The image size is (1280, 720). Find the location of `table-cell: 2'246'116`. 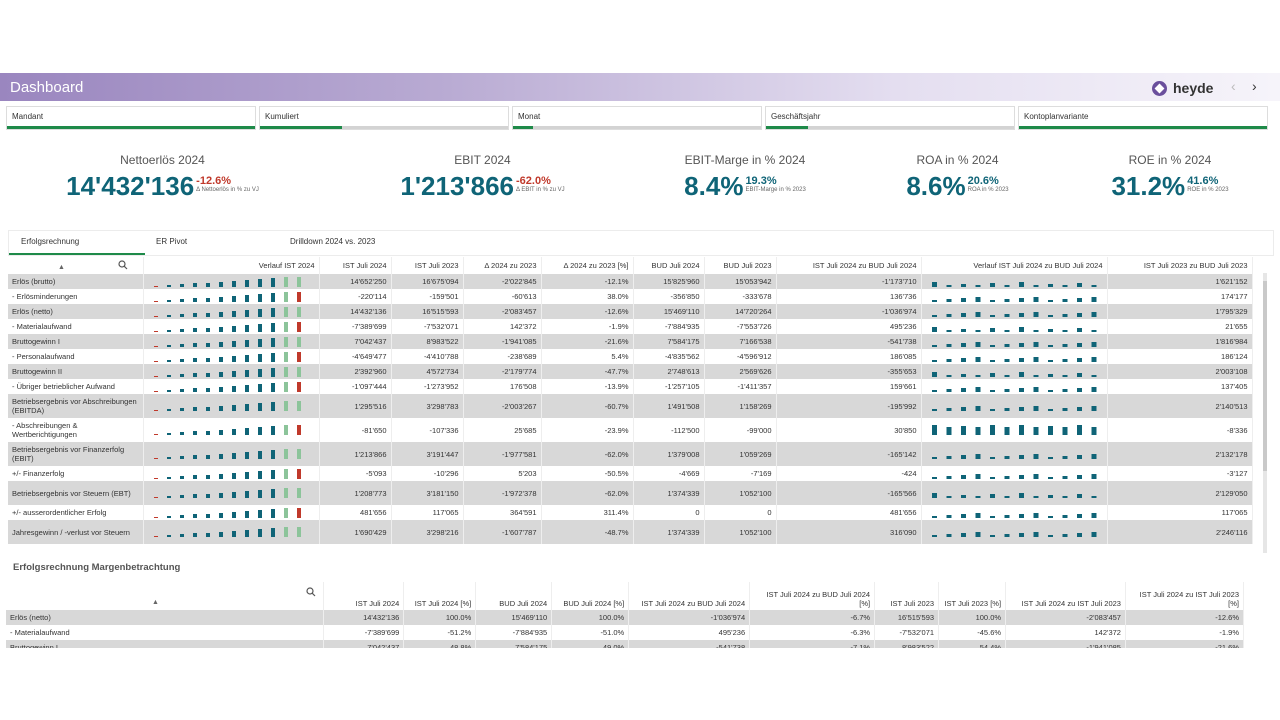

table-cell: 2'246'116 is located at coordinates (1180, 532).